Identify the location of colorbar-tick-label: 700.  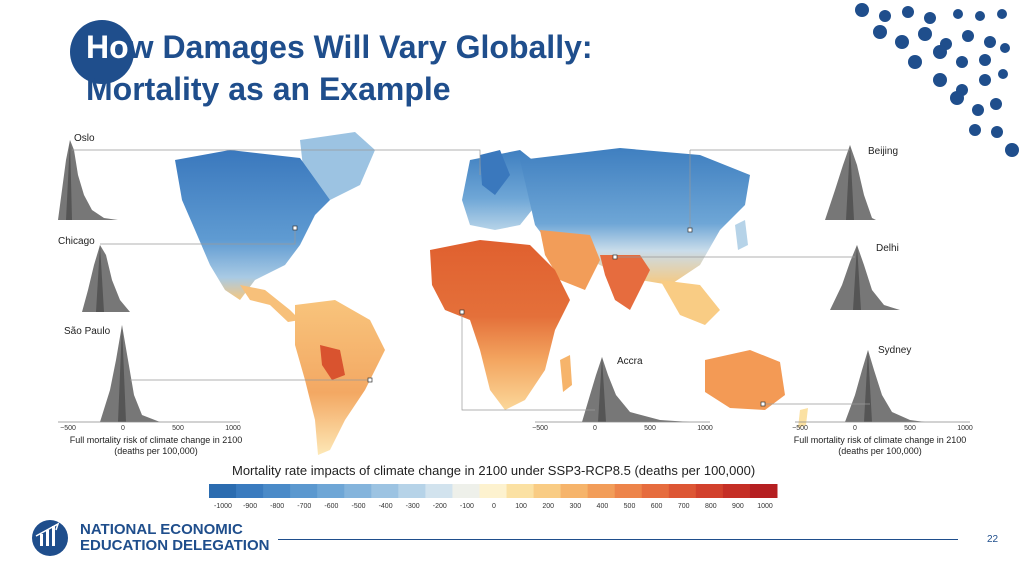
(683, 506).